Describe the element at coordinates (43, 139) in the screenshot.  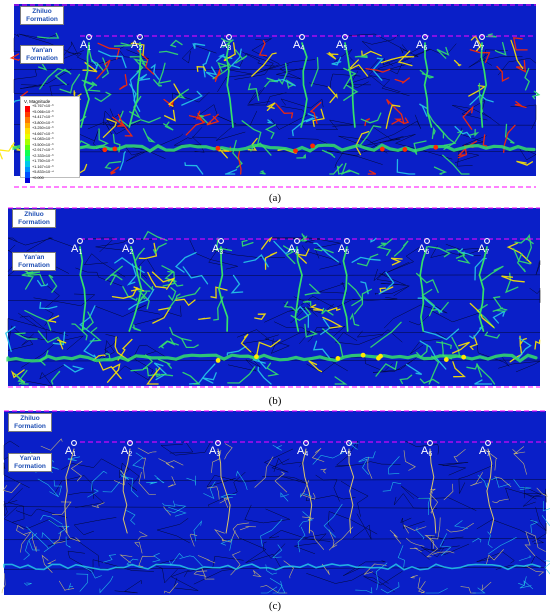
I see `legend-value: +4.083×10⁻³` at that location.